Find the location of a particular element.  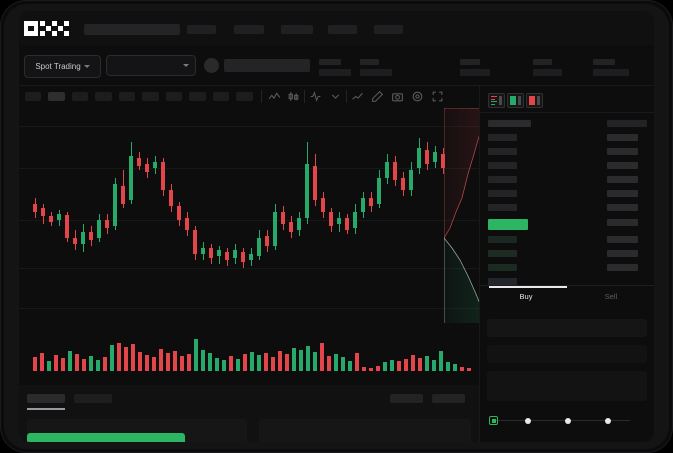

orderbook-size-cell is located at coordinates (622, 267).